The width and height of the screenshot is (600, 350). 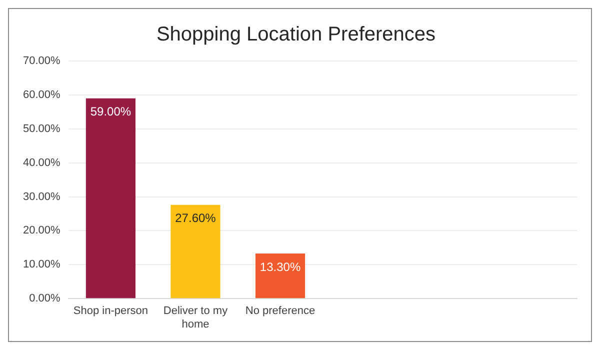 I want to click on y-tick-label: 0.00%, so click(x=45, y=298).